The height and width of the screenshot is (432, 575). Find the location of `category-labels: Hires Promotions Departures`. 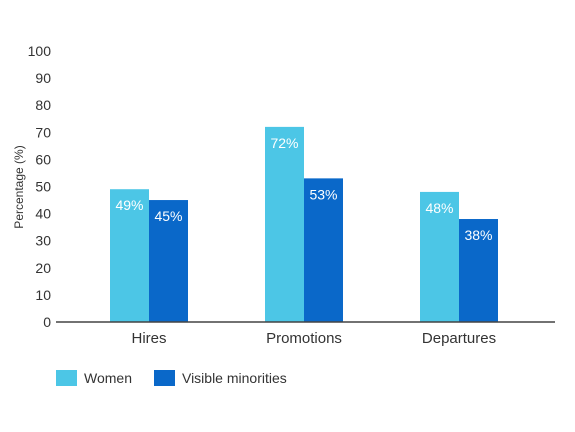

category-labels: Hires Promotions Departures is located at coordinates (313, 338).